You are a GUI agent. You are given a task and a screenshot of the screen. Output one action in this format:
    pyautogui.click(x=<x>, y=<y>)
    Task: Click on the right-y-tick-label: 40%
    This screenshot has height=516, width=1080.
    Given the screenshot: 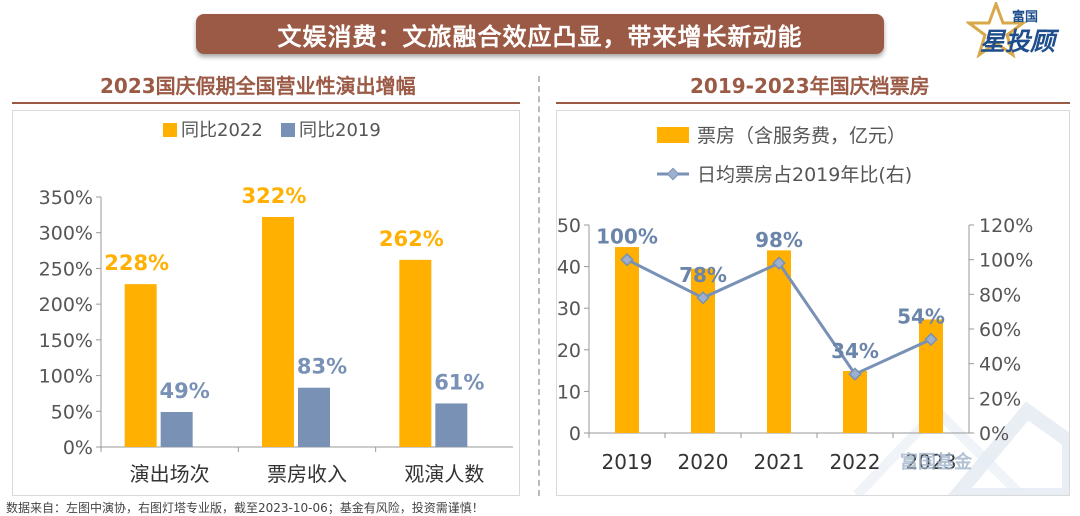 What is the action you would take?
    pyautogui.click(x=1000, y=365)
    